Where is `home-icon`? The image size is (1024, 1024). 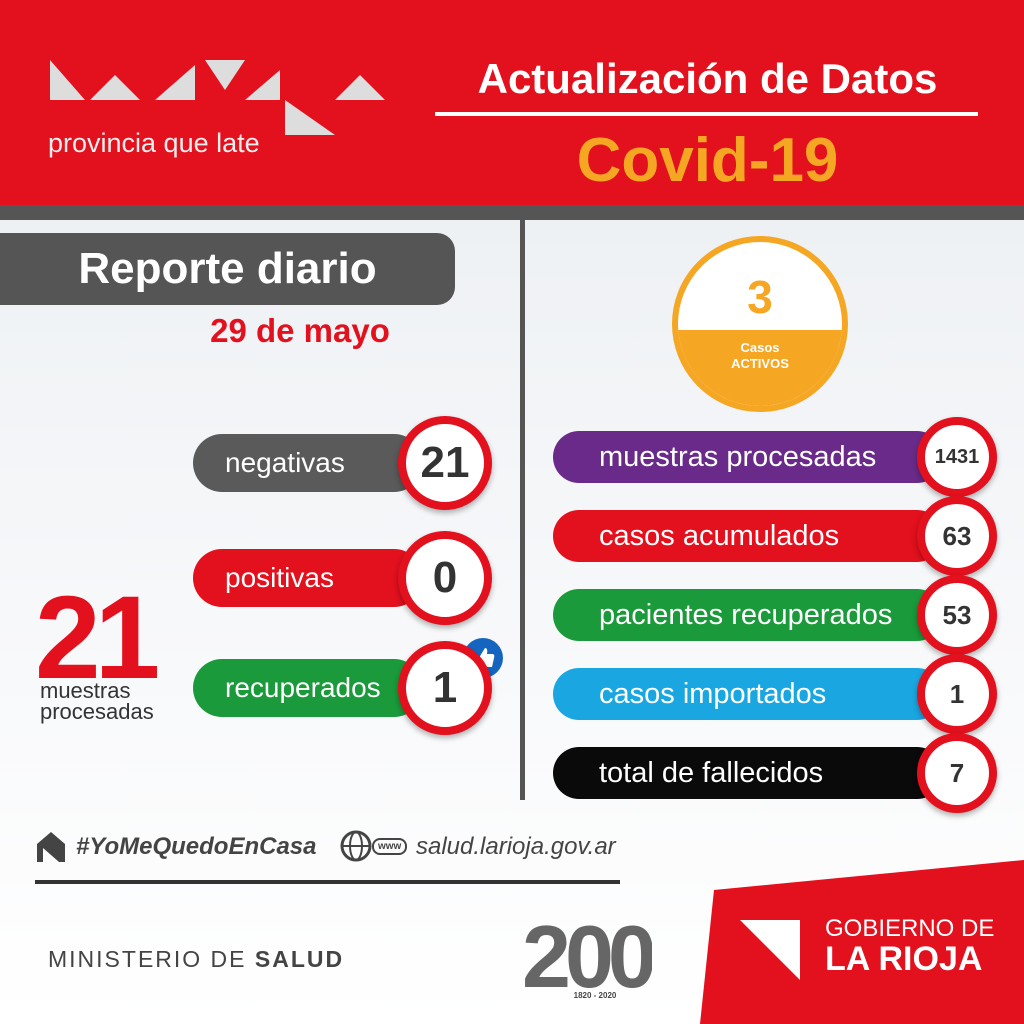 home-icon is located at coordinates (51, 847).